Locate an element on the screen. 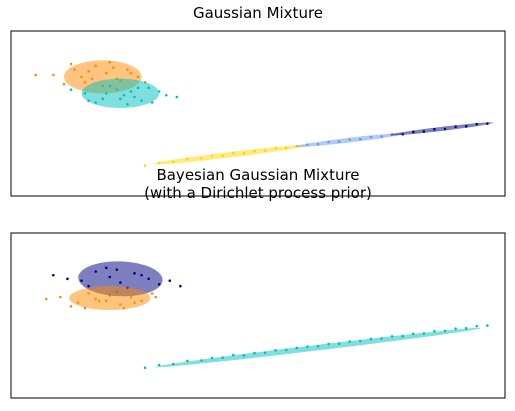 This screenshot has width=515, height=411. chart-title: Gaussian Mixture is located at coordinates (258, 13).